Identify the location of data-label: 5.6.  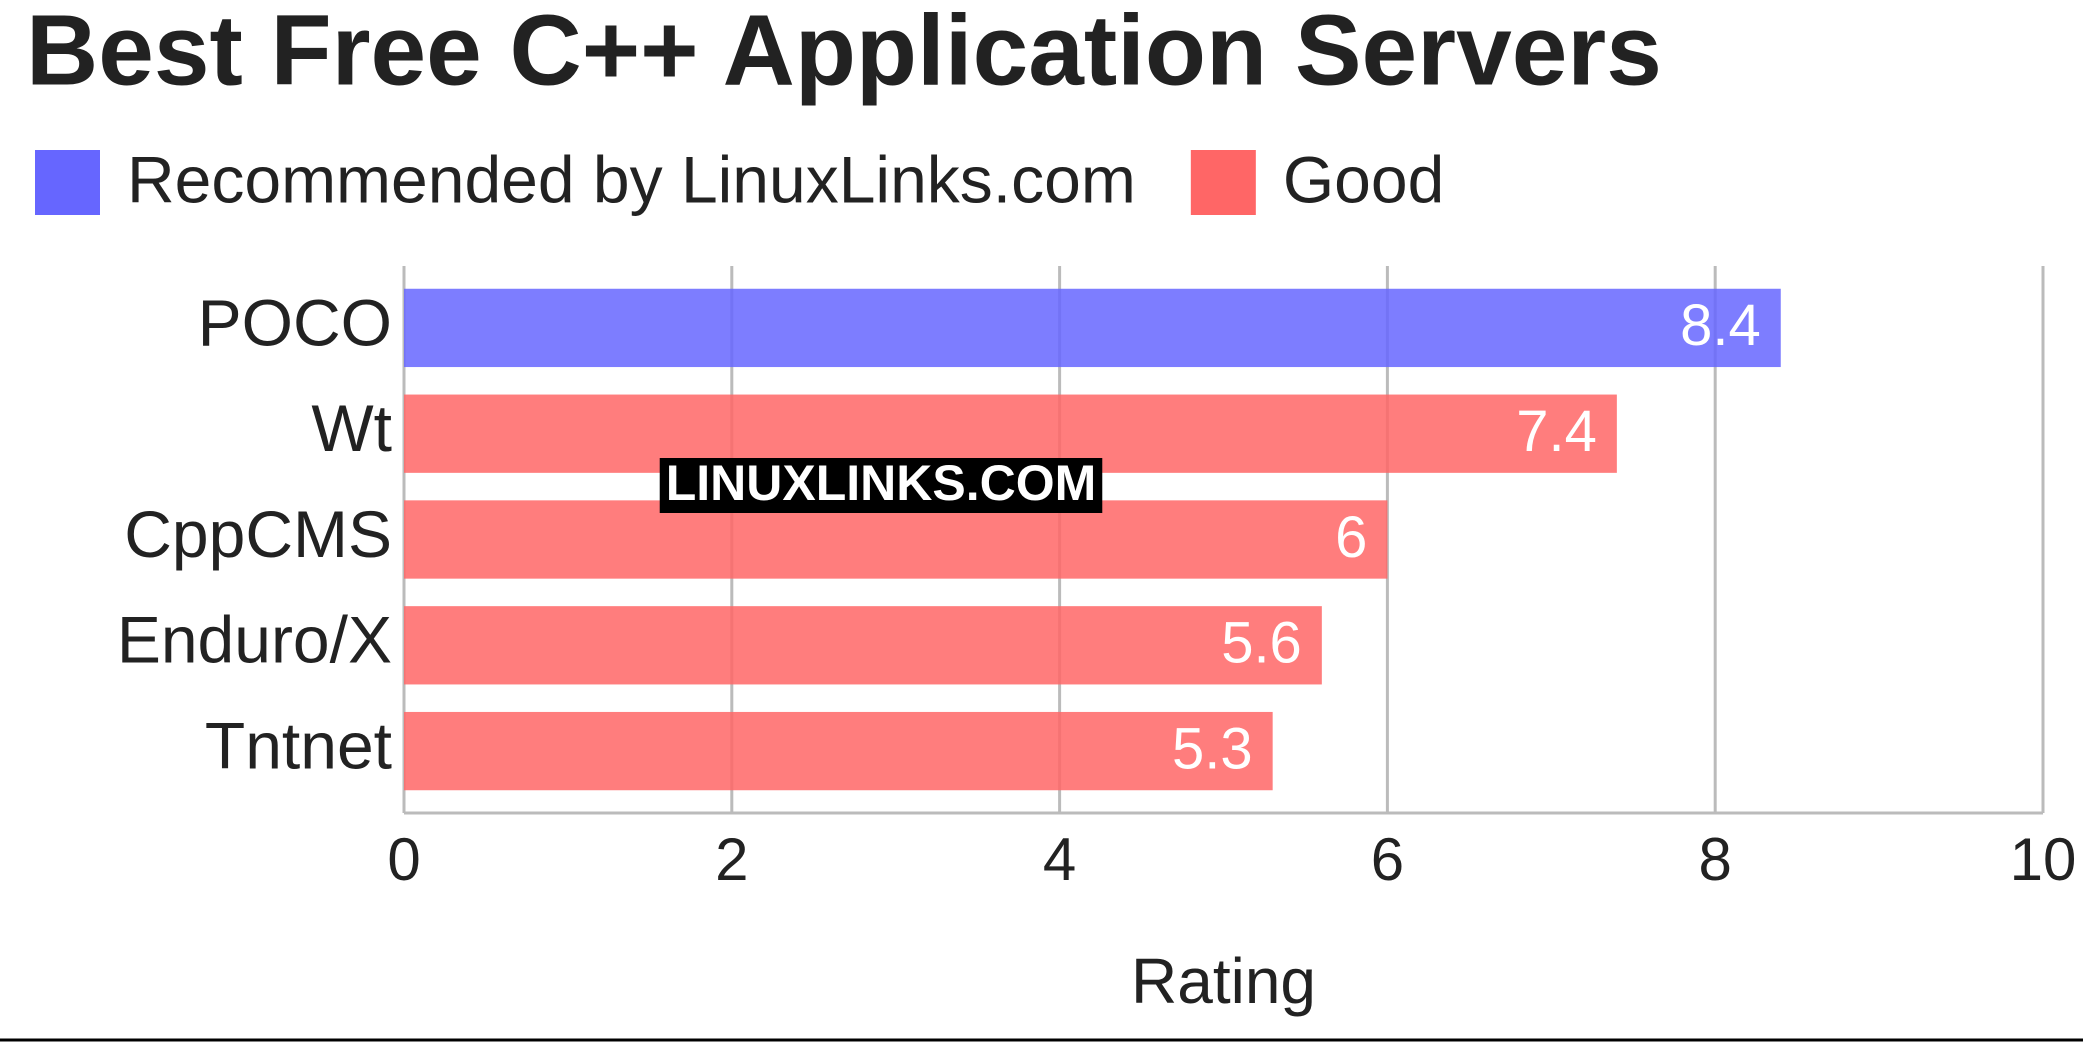
(1261, 643).